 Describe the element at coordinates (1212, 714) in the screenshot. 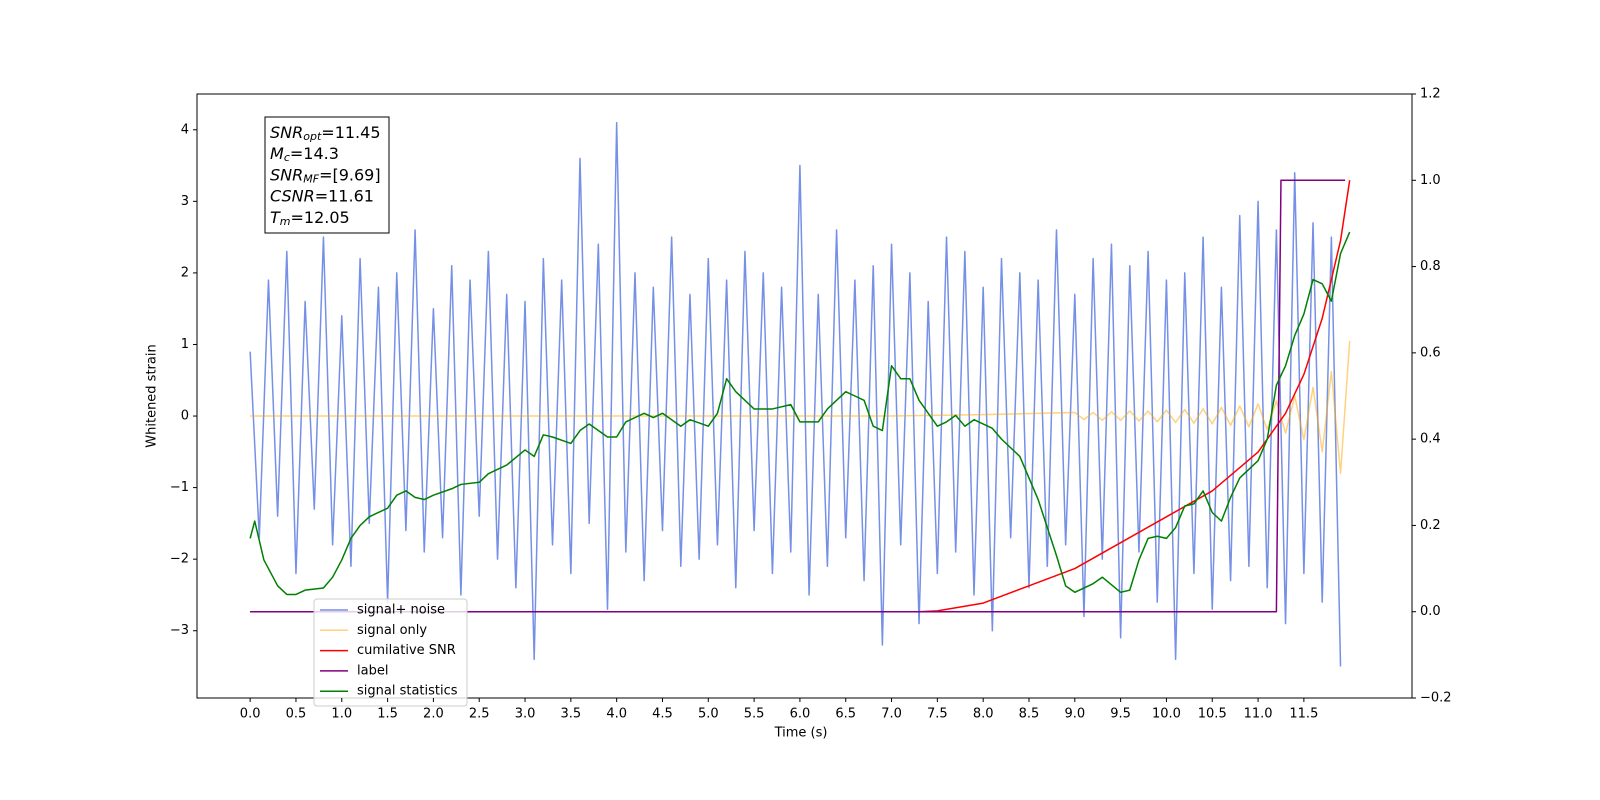

I see `x-tick-label: 10.5` at that location.